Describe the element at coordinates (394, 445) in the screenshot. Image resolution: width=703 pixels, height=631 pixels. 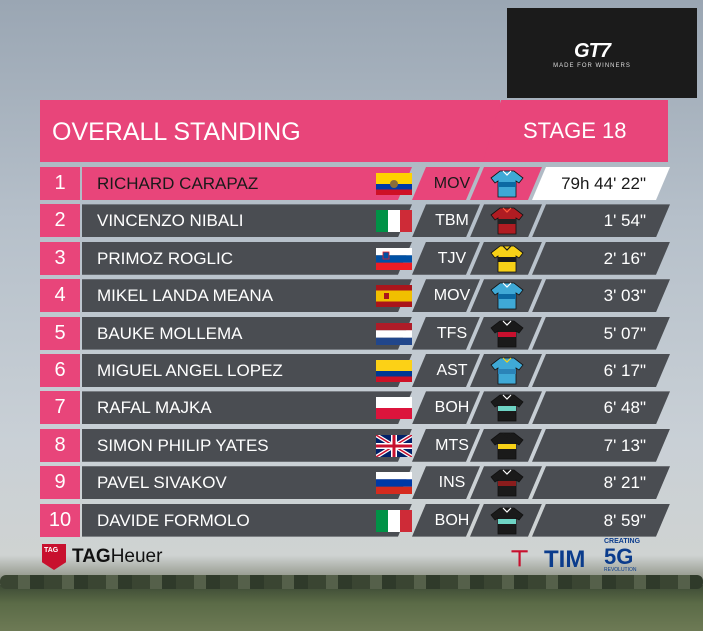
I see `uk-flag-icon` at that location.